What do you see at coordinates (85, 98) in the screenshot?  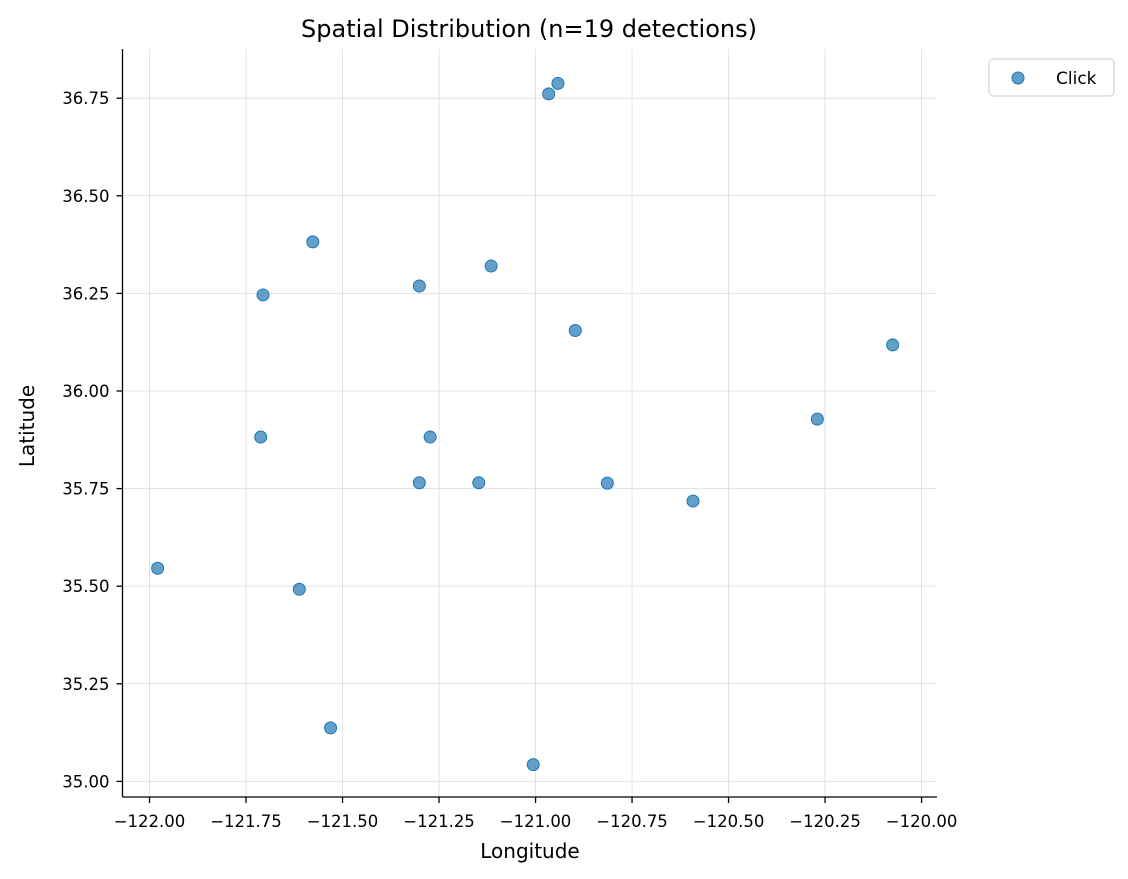 I see `y-tick-label: 36.75` at bounding box center [85, 98].